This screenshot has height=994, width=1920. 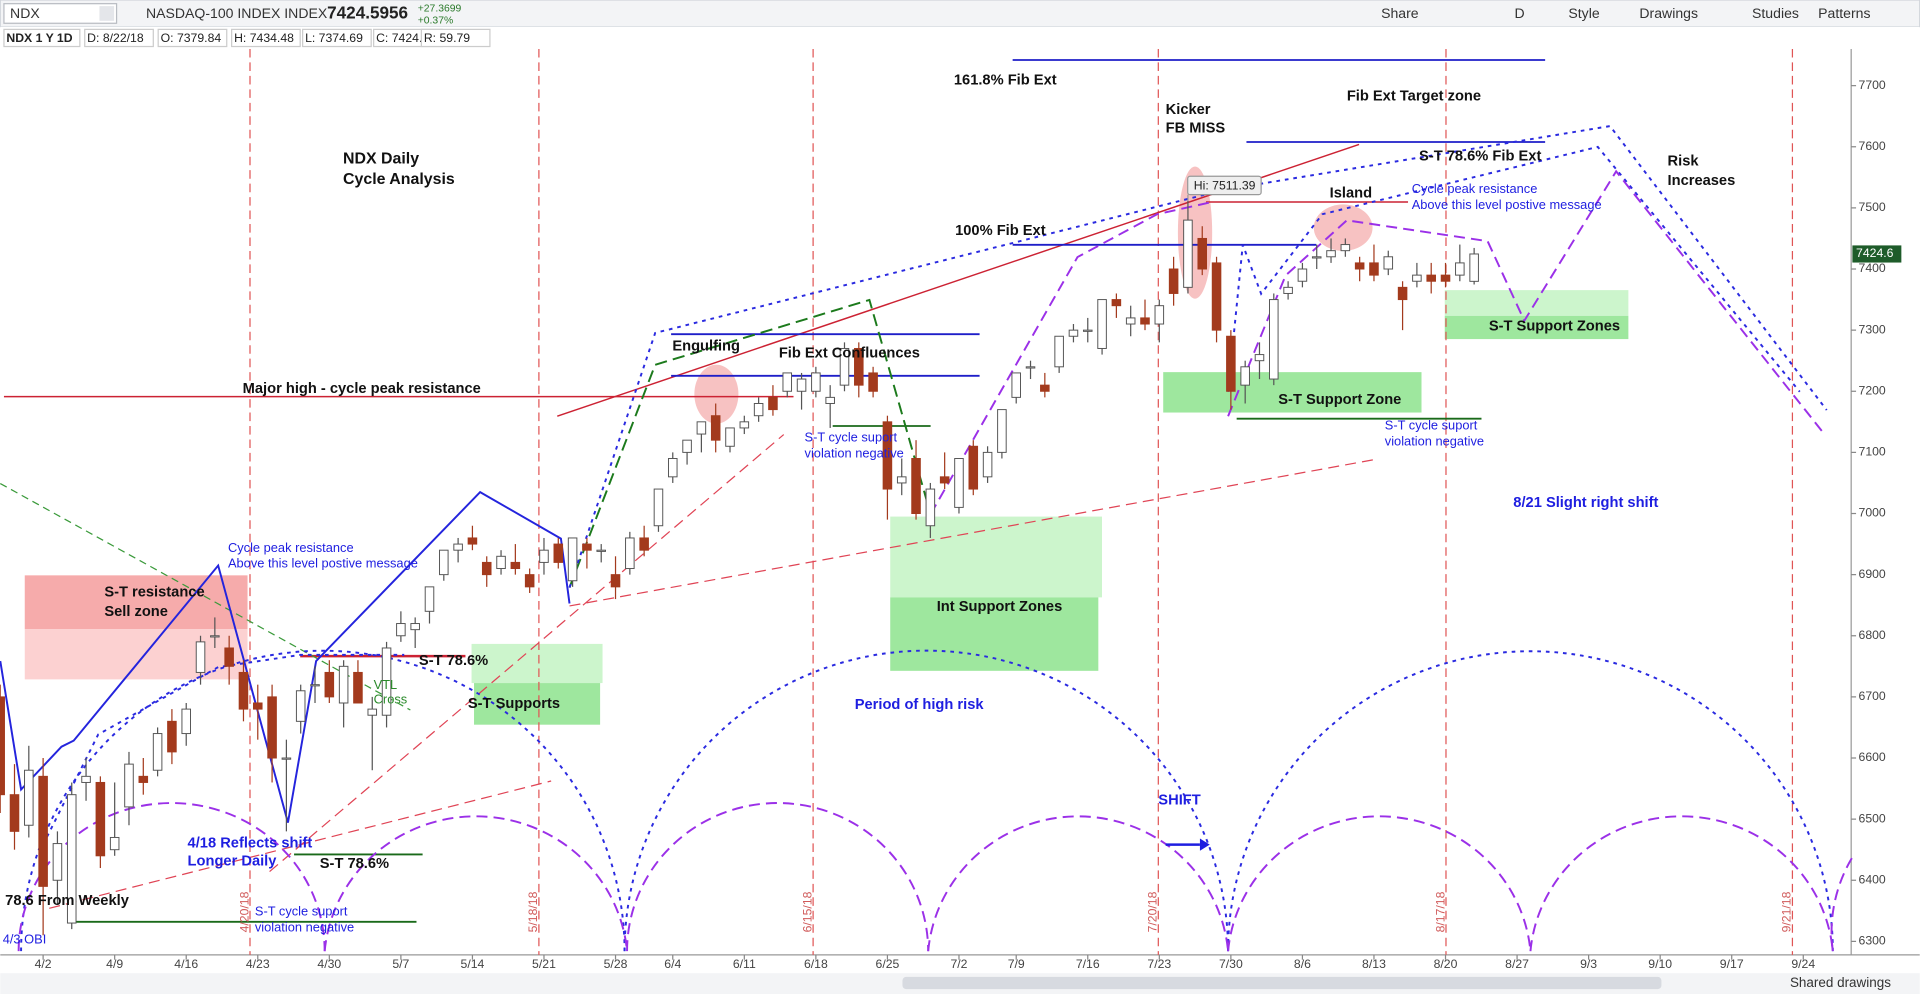 I want to click on cycle-date-label: 6/15/18, so click(x=807, y=911).